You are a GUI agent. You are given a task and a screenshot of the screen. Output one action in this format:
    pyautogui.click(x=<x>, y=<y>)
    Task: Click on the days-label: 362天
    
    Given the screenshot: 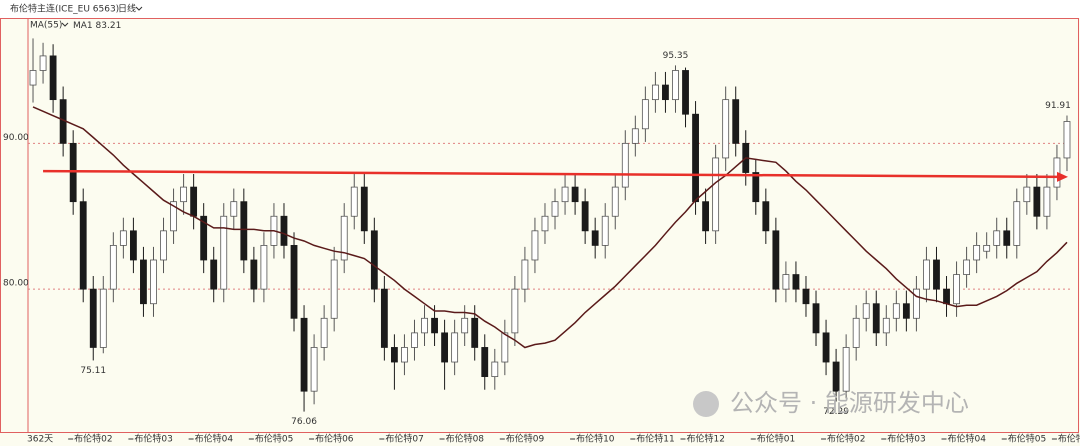 What is the action you would take?
    pyautogui.click(x=40, y=440)
    